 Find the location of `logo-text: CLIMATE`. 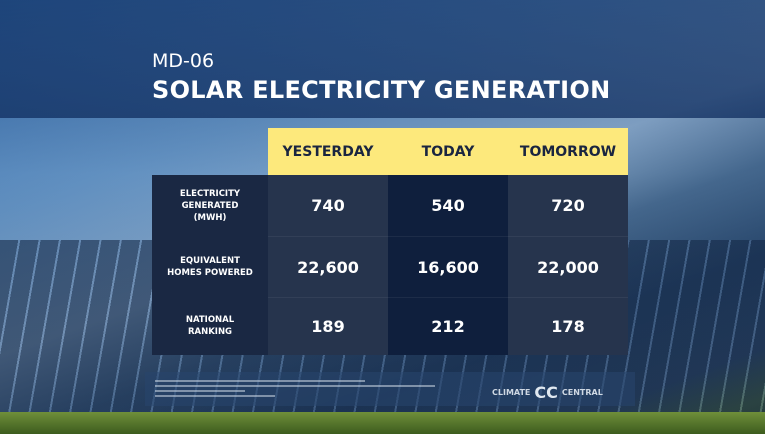

logo-text: CLIMATE is located at coordinates (511, 392).